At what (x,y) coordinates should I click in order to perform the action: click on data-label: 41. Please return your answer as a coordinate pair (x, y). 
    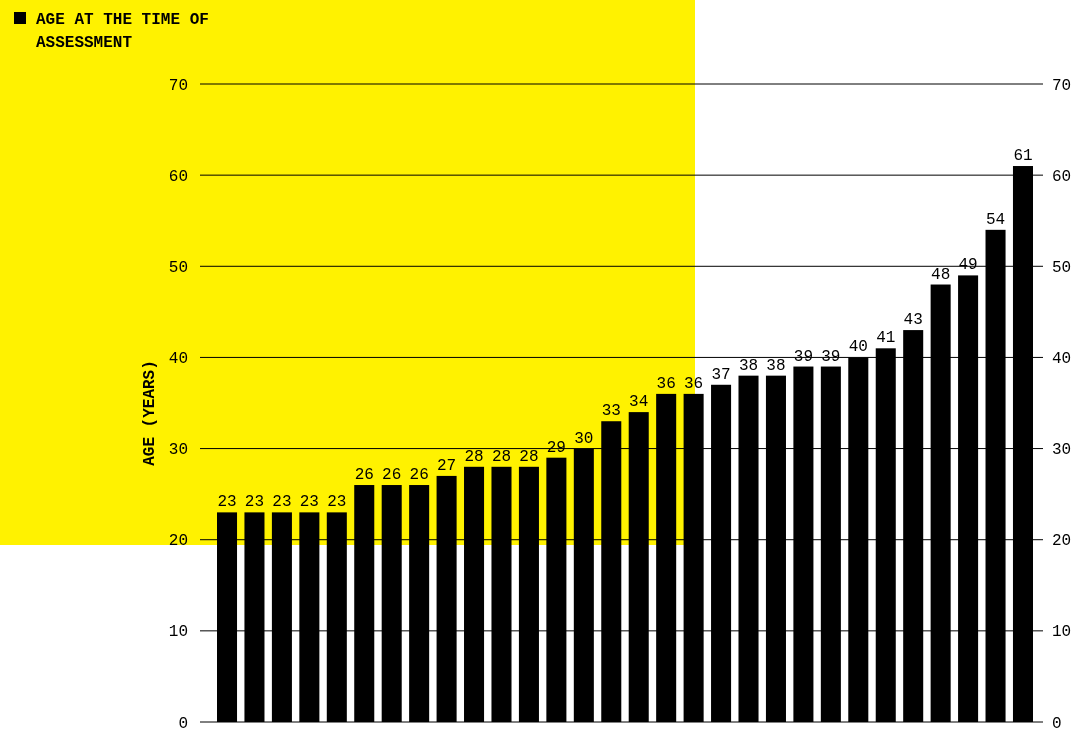
    Looking at the image, I should click on (886, 338).